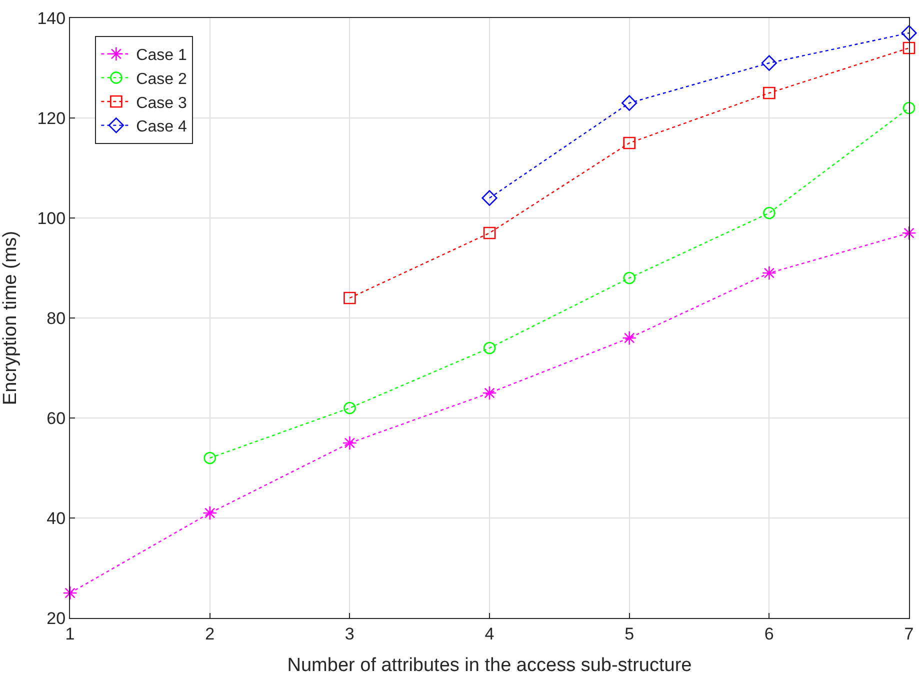 This screenshot has height=693, width=919. I want to click on legend-label: Case 3, so click(161, 103).